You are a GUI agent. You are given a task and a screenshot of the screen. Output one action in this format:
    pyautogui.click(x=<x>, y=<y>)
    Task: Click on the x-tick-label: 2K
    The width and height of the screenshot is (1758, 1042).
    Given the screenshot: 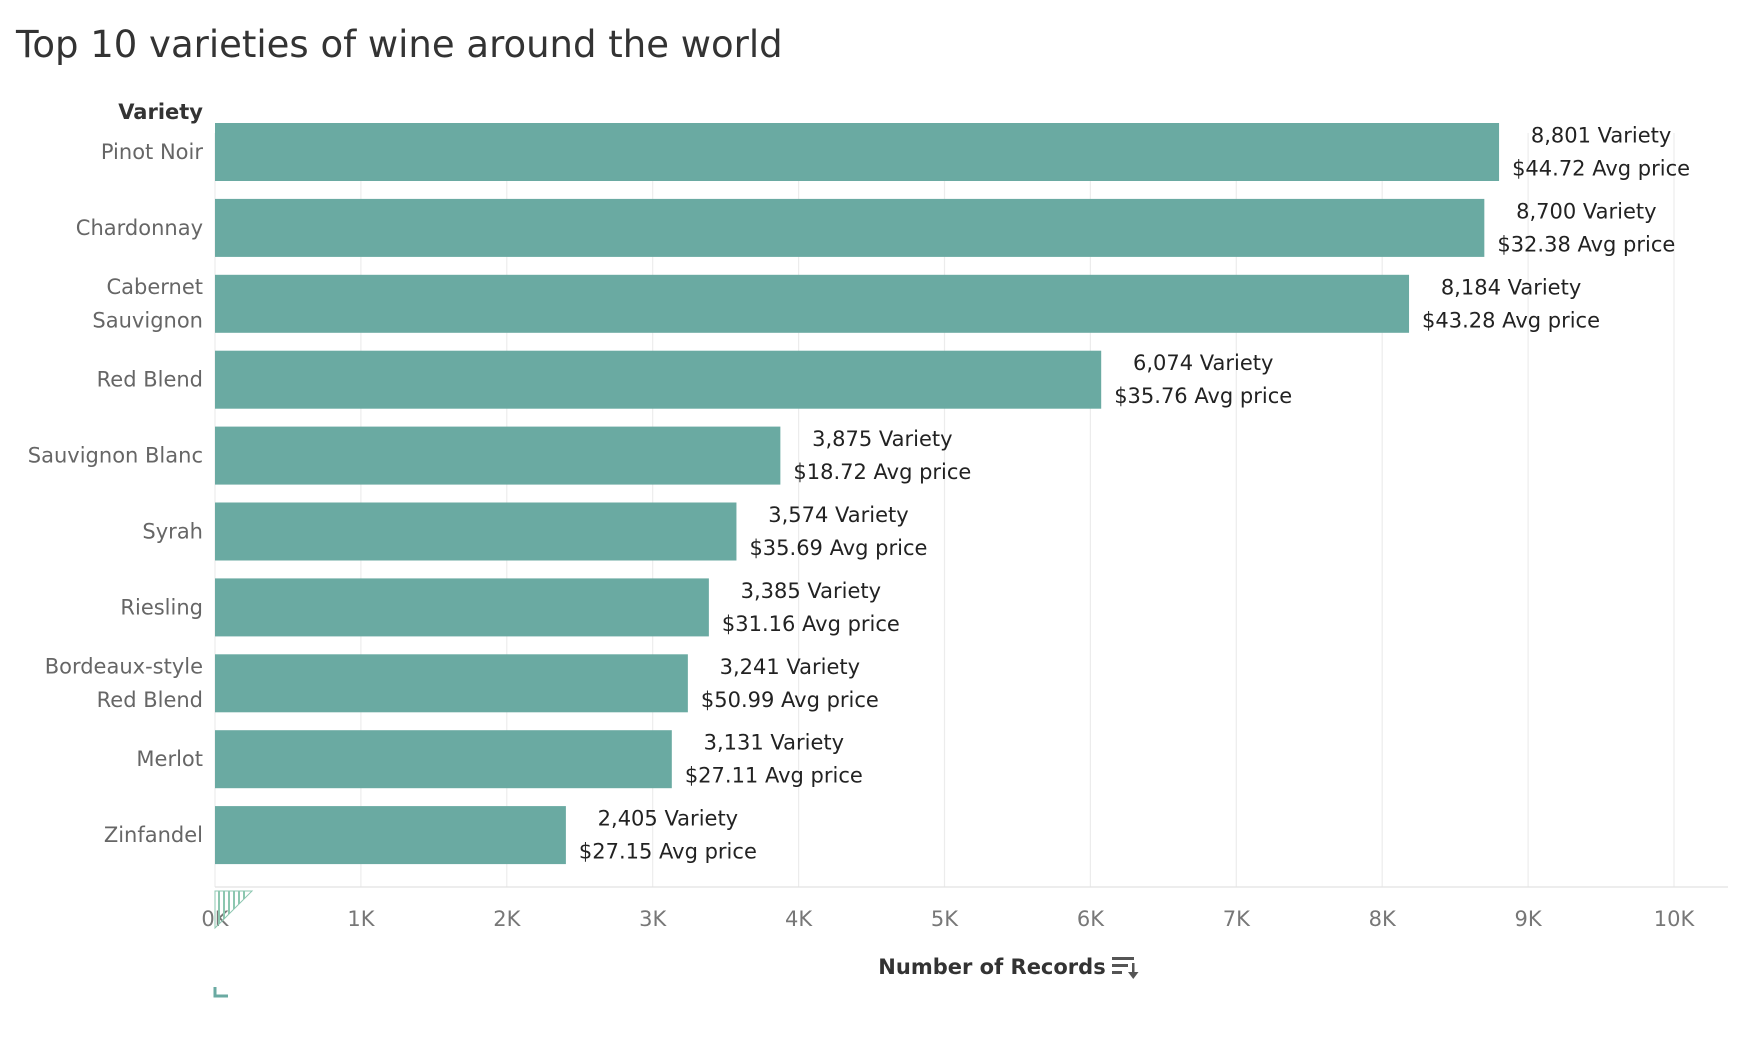 What is the action you would take?
    pyautogui.click(x=507, y=919)
    